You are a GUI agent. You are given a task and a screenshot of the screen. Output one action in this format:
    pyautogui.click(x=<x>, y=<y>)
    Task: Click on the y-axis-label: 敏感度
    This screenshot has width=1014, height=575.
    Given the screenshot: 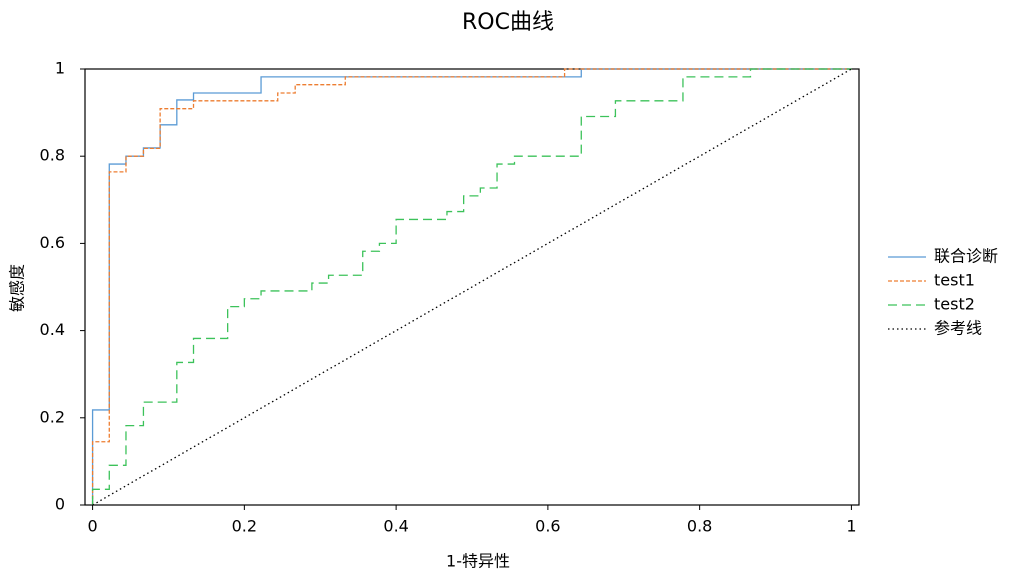 What is the action you would take?
    pyautogui.click(x=17, y=288)
    